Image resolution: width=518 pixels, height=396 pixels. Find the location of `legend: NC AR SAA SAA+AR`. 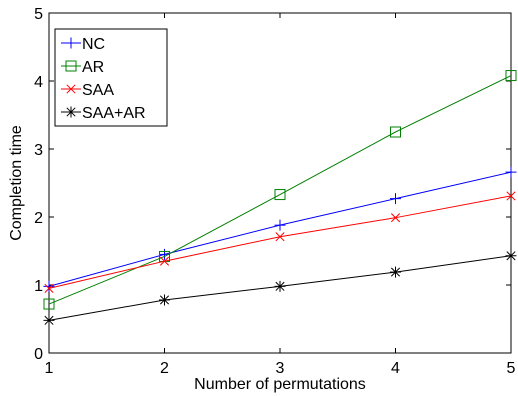

legend: NC AR SAA SAA+AR is located at coordinates (111, 77).